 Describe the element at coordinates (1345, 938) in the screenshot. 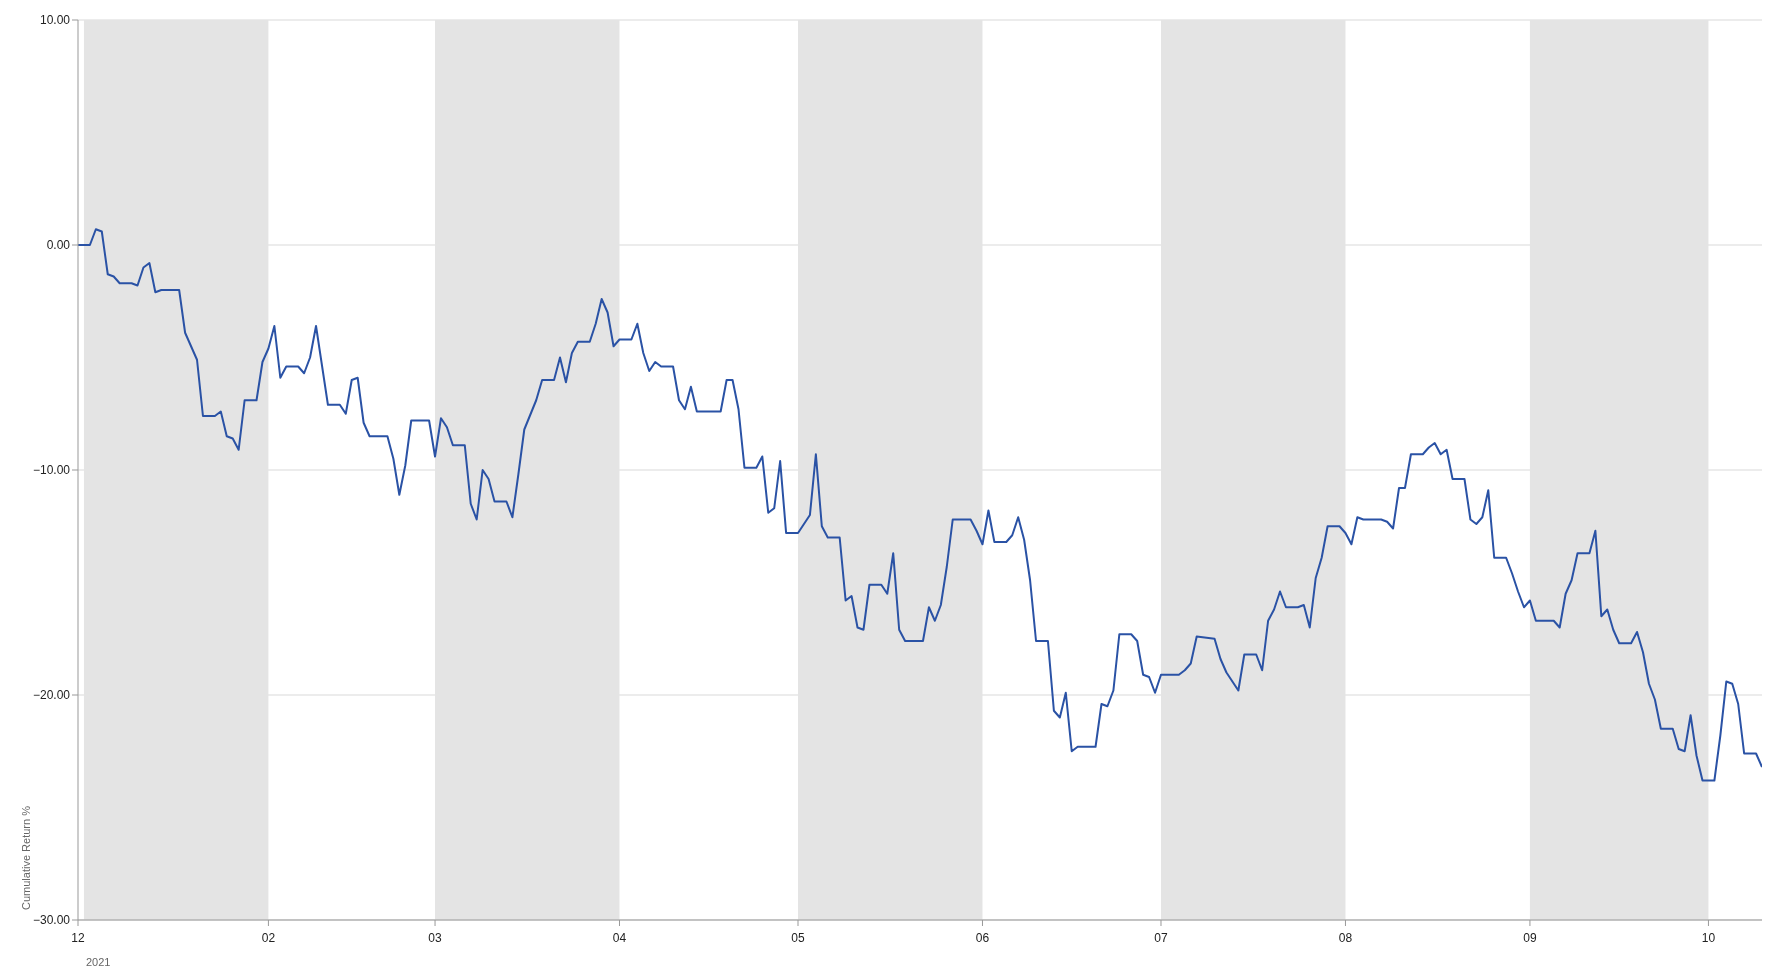

I see `x-tick-label: 08` at that location.